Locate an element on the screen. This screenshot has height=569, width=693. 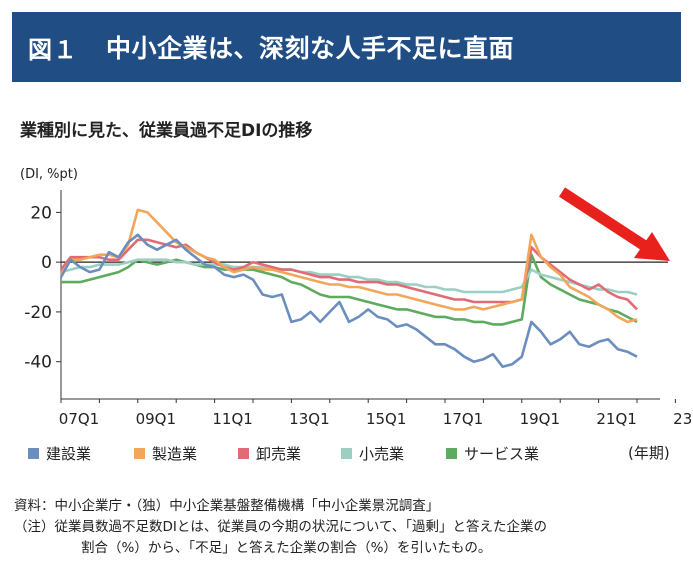
x-tick-label: 23Q1 is located at coordinates (683, 419).